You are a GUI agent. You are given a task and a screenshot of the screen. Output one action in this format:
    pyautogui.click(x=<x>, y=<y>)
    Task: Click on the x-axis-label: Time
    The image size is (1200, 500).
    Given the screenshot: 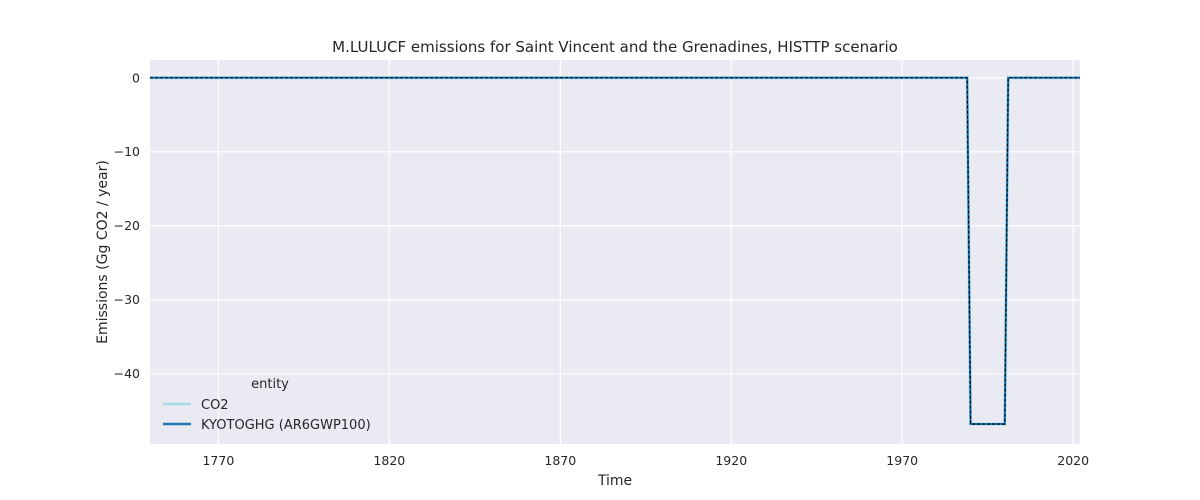 What is the action you would take?
    pyautogui.click(x=614, y=481)
    